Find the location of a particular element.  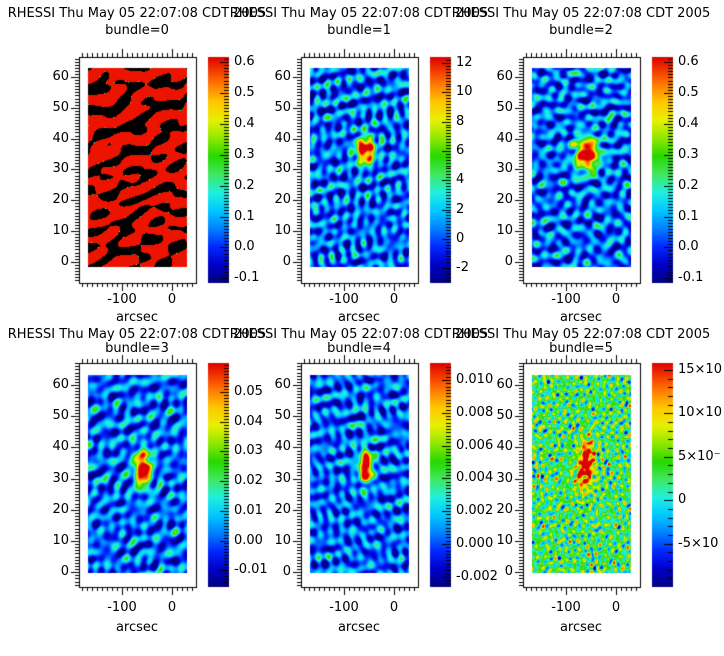

colorbar-tick-label: 0.000 is located at coordinates (475, 543).